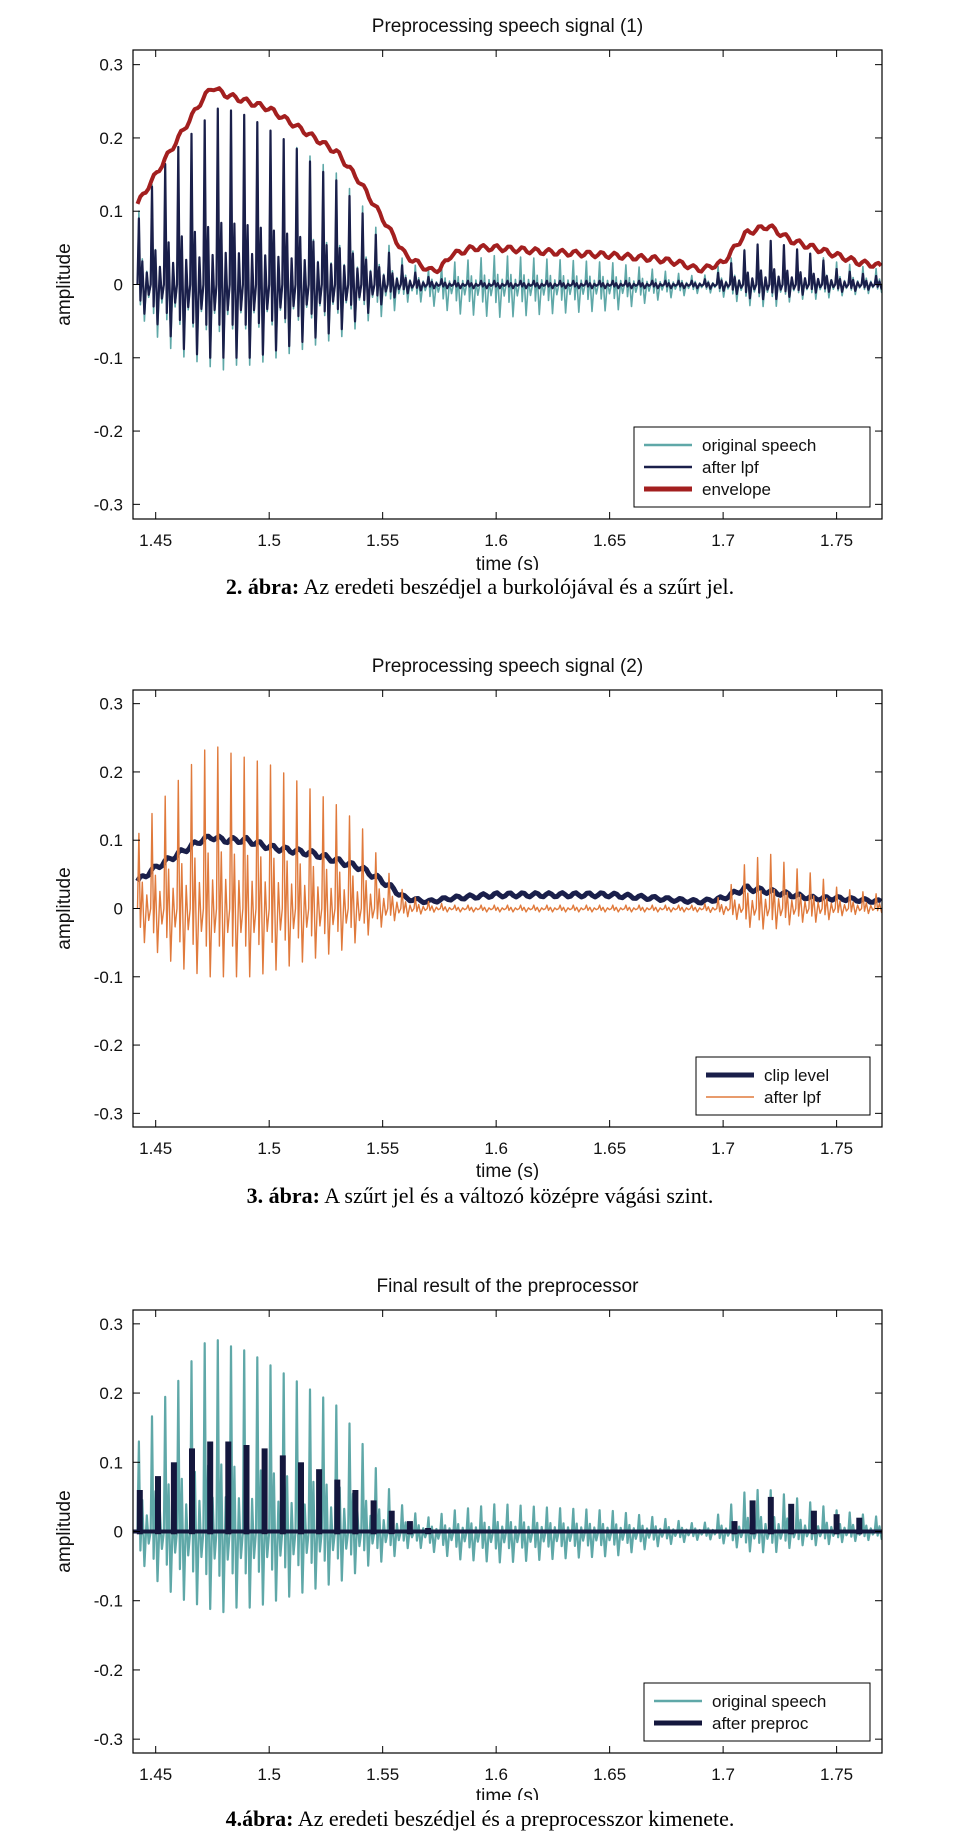 The width and height of the screenshot is (960, 1839). Describe the element at coordinates (757, 1712) in the screenshot. I see `legend: original speech after preproc` at that location.